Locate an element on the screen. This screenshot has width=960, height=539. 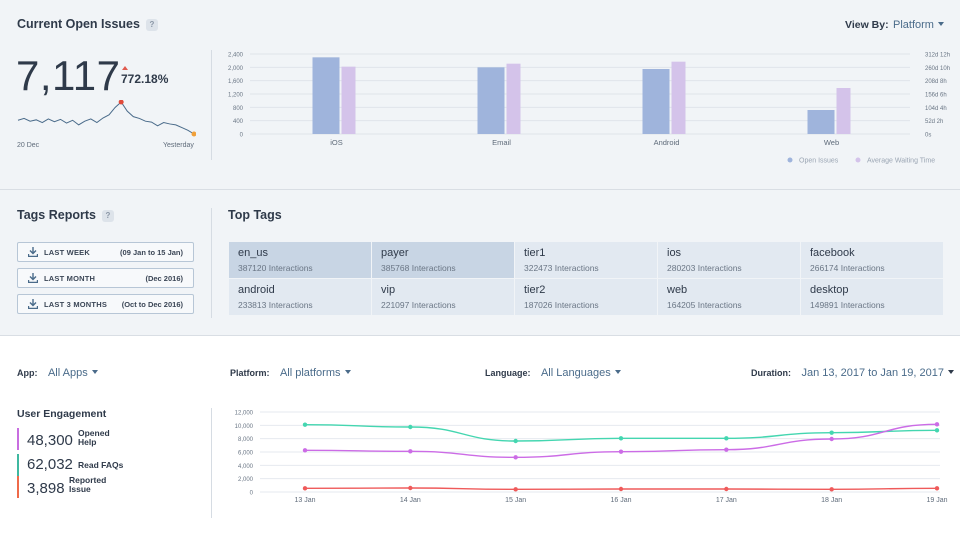
open-issues-change: 772.18% is located at coordinates (145, 79).